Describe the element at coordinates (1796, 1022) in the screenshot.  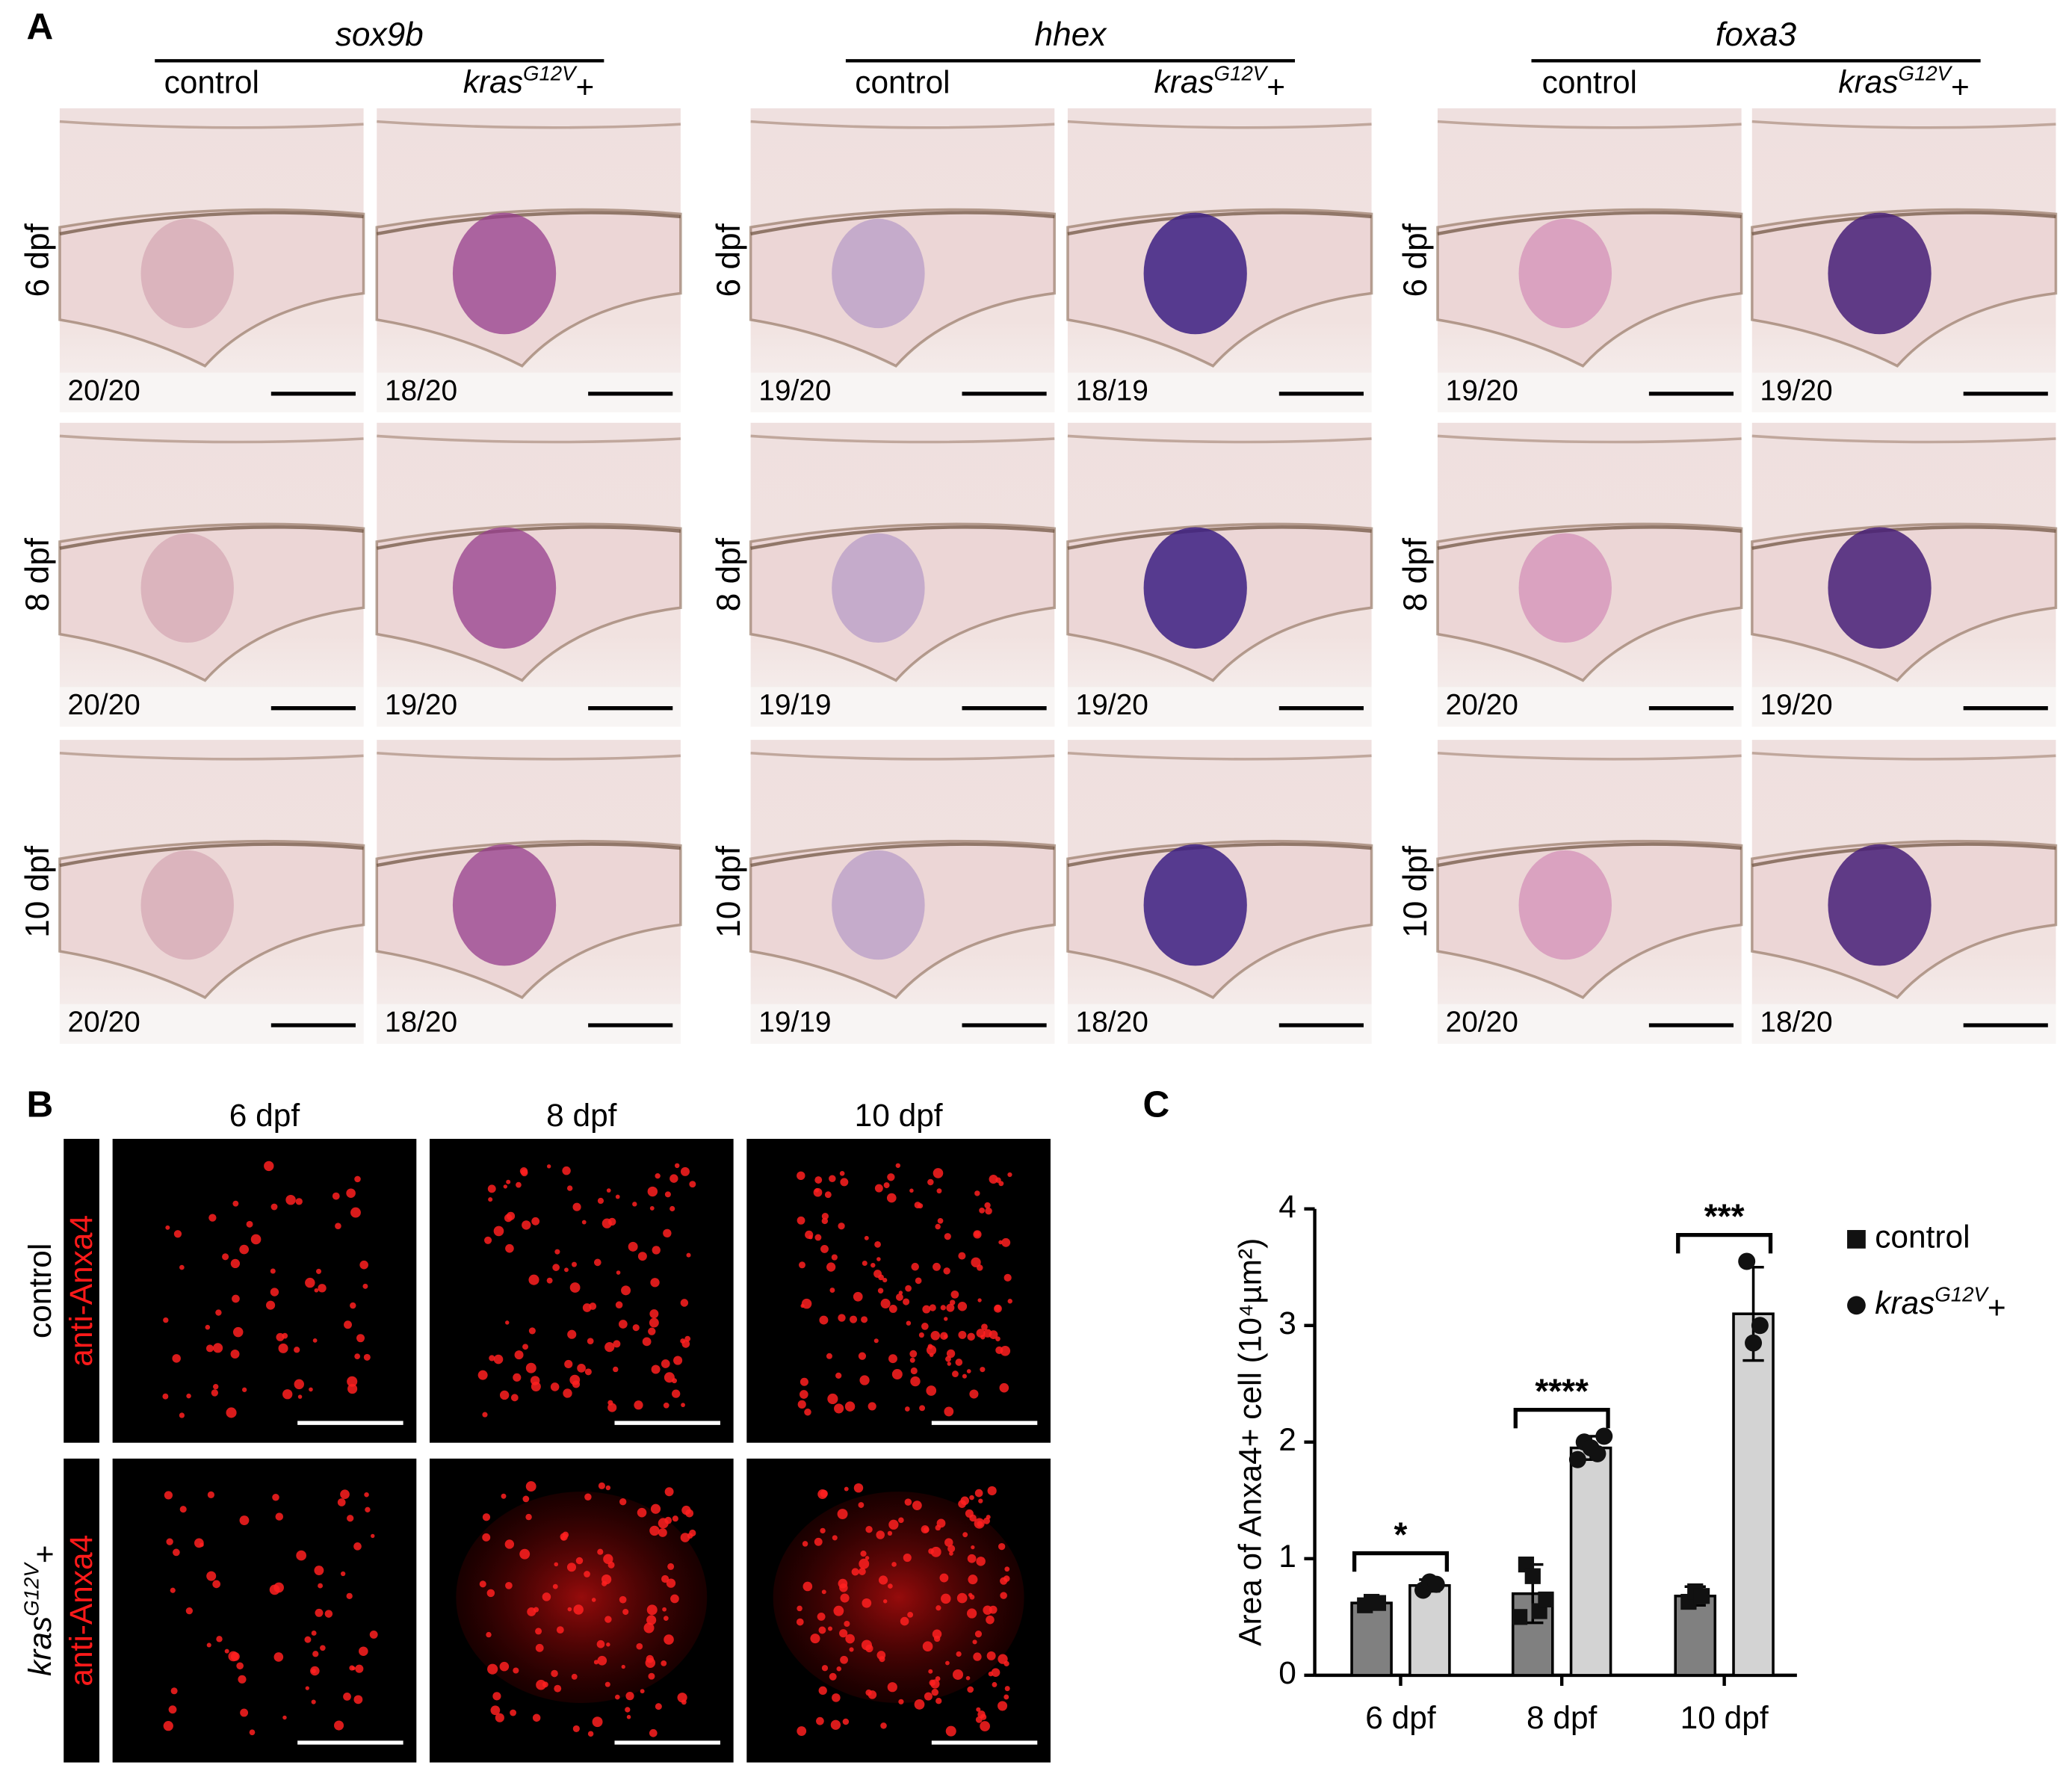
I see `count-label: 18/20` at that location.